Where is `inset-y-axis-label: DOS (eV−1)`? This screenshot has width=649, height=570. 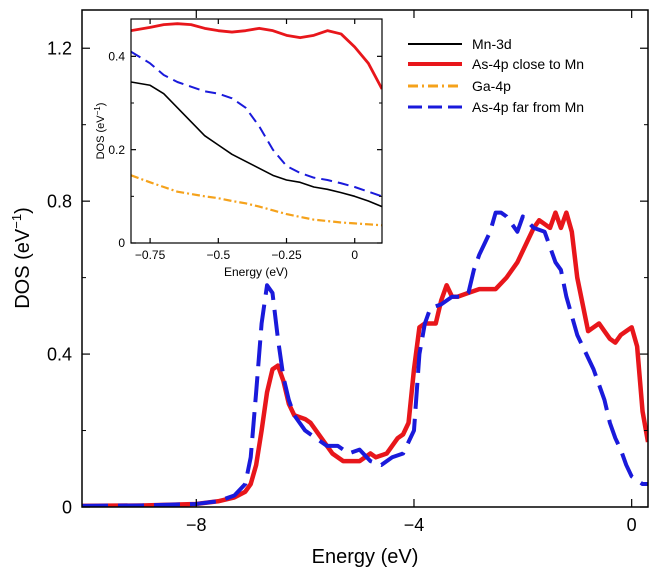
inset-y-axis-label: DOS (eV−1) is located at coordinates (100, 131).